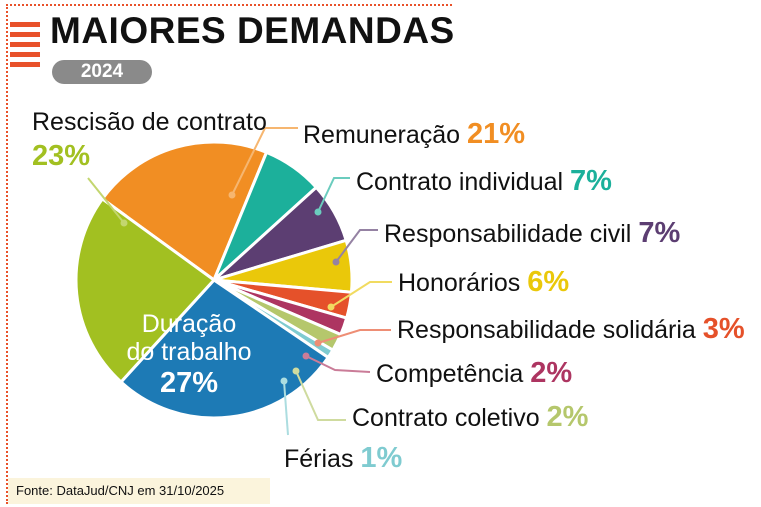  Describe the element at coordinates (470, 417) in the screenshot. I see `slice-label: Contrato coletivo 2%` at that location.